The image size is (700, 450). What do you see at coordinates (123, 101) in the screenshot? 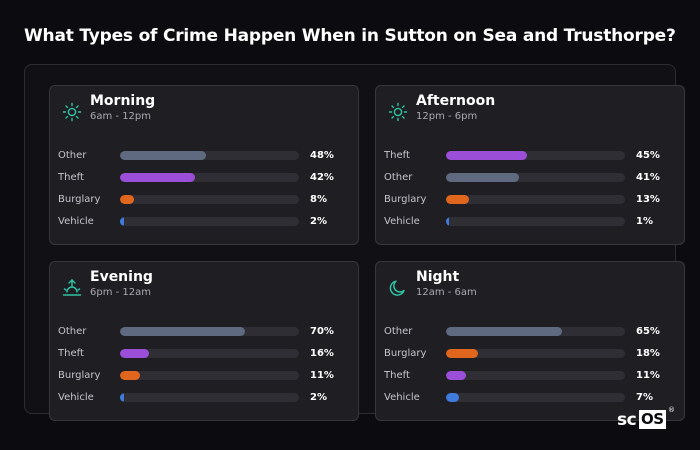
I see `card-title: Morning` at bounding box center [123, 101].